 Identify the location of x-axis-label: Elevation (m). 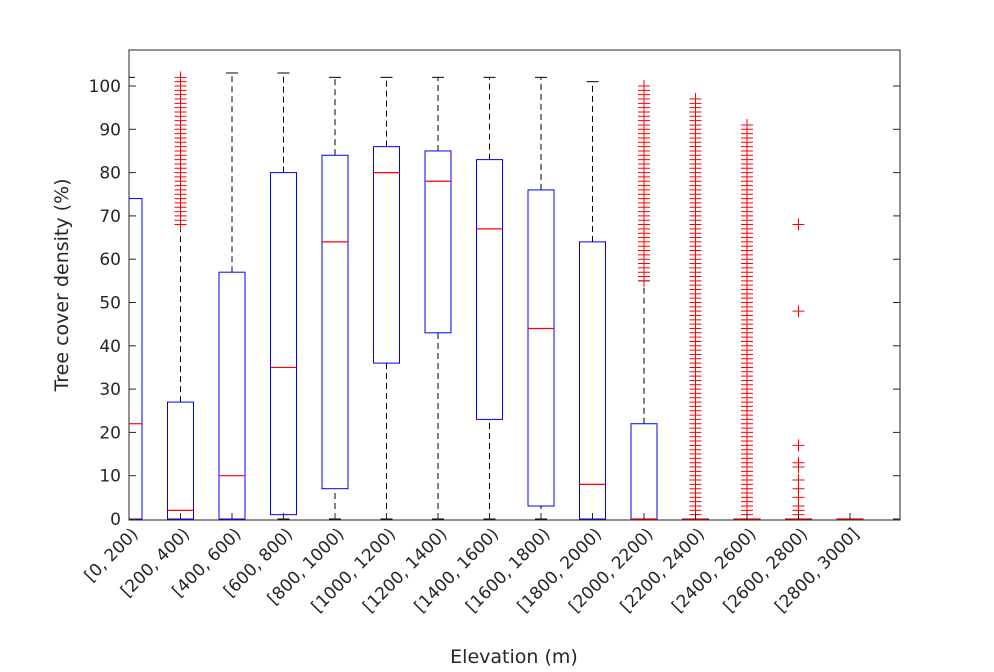
(514, 657).